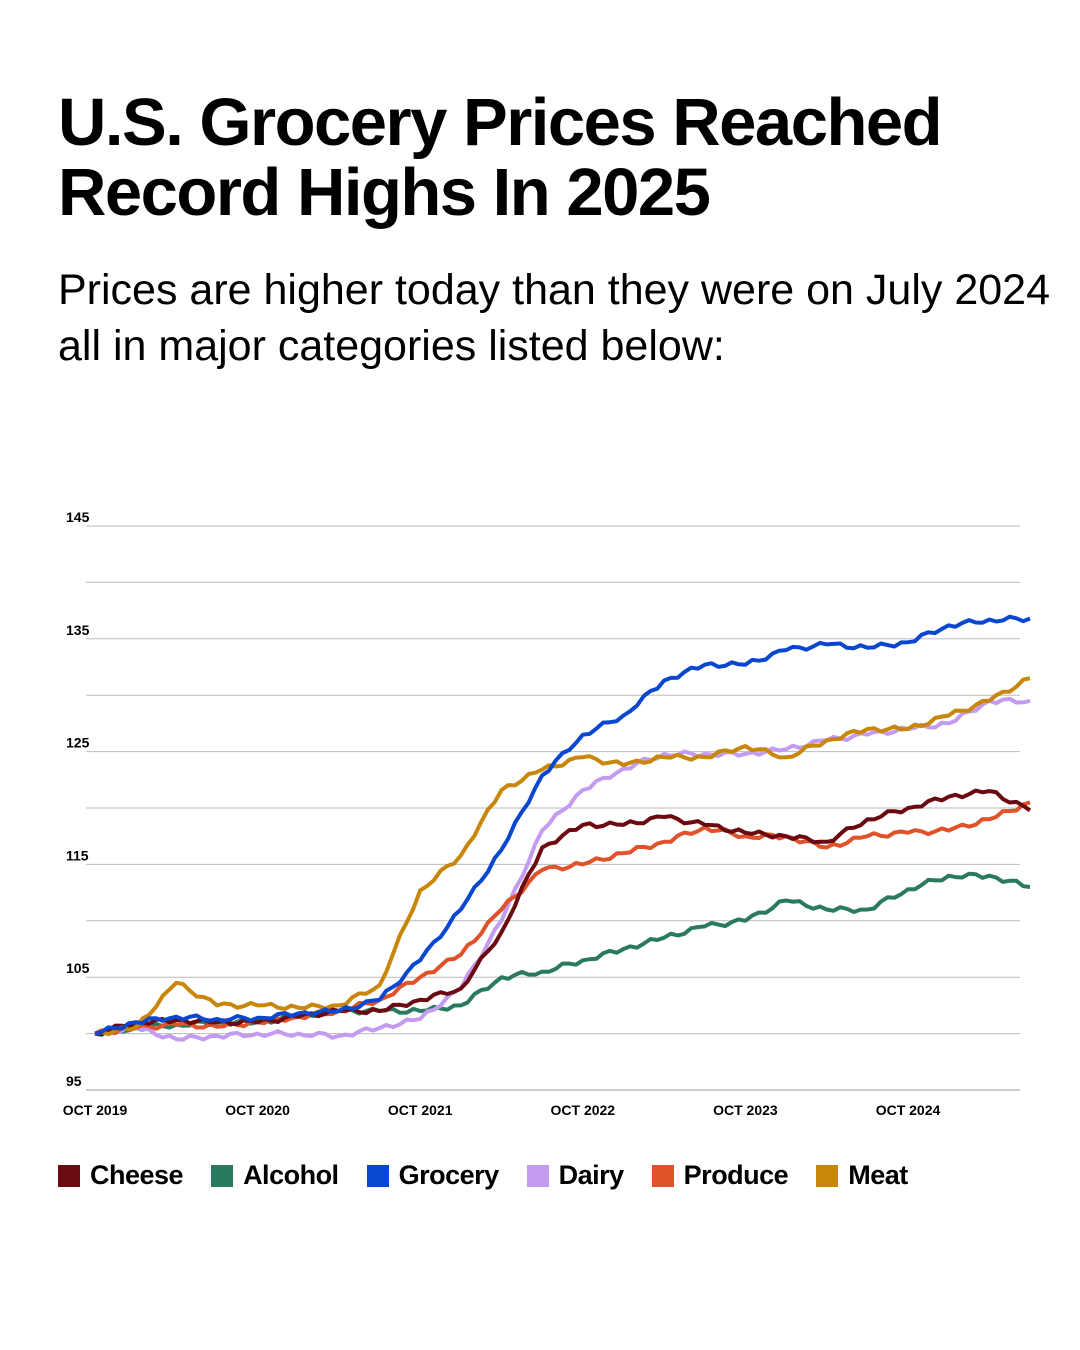  What do you see at coordinates (878, 1175) in the screenshot?
I see `legend-label: Meat` at bounding box center [878, 1175].